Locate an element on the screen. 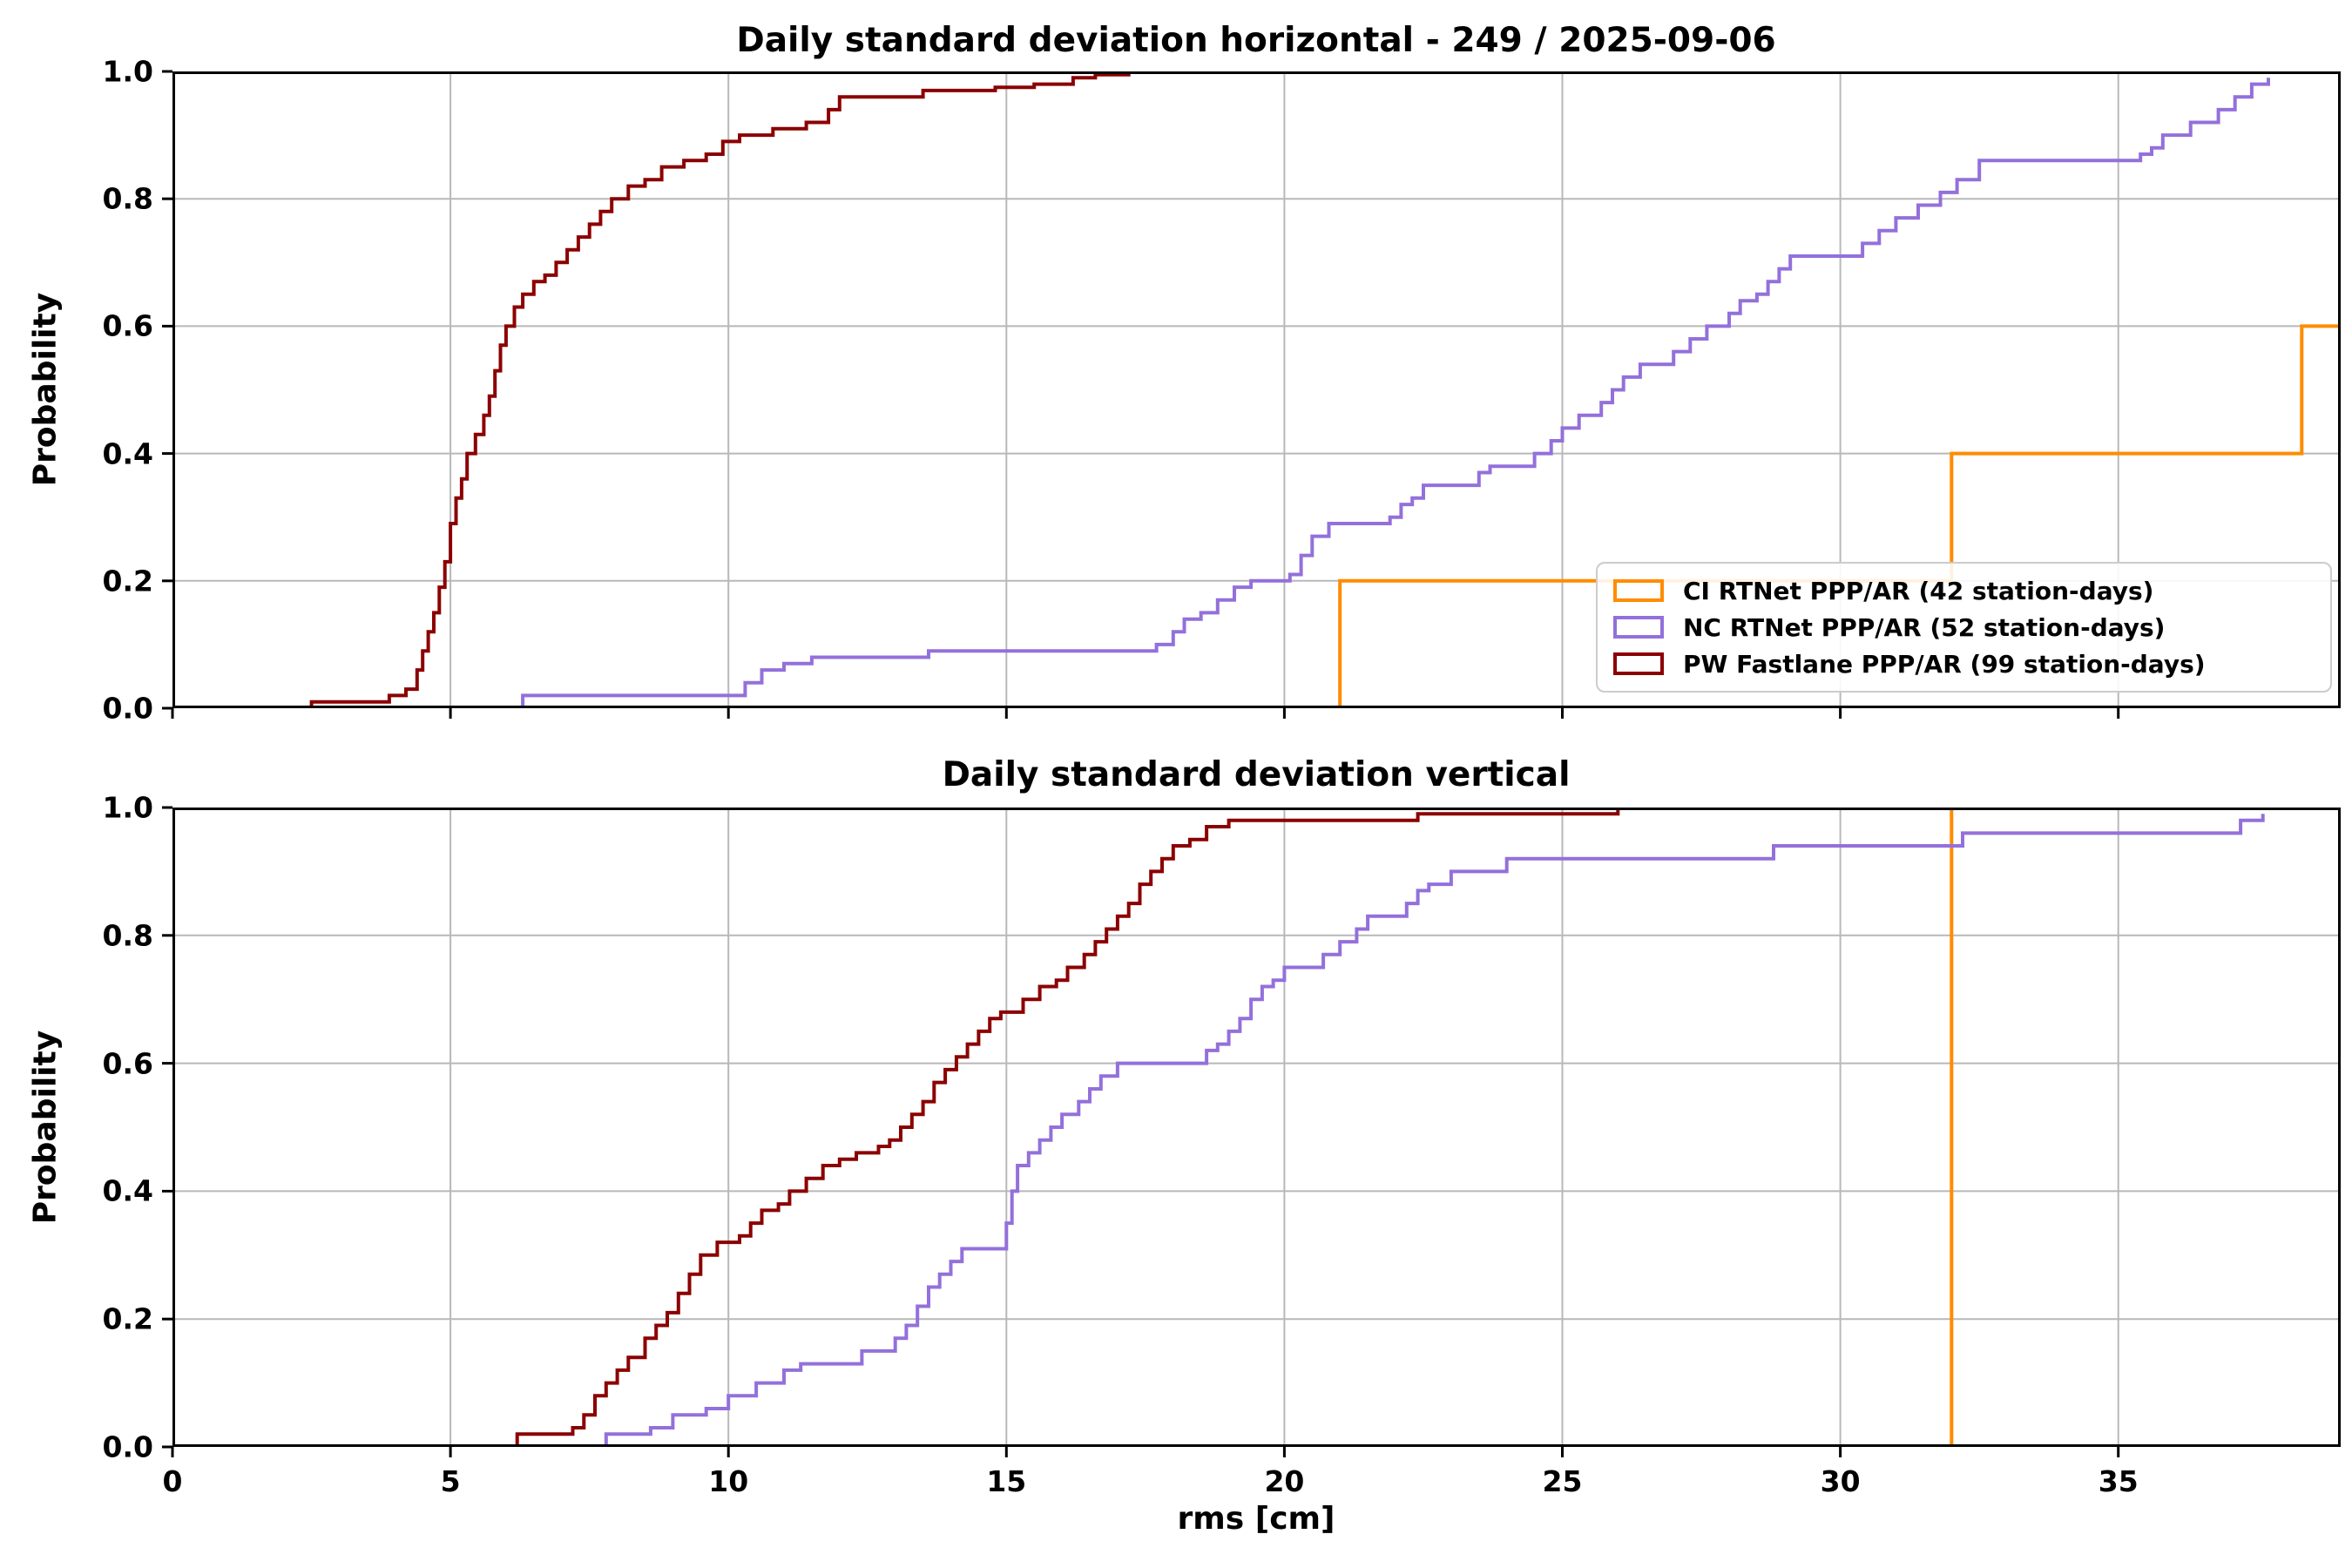  x-tick-label: 10 is located at coordinates (728, 1481).